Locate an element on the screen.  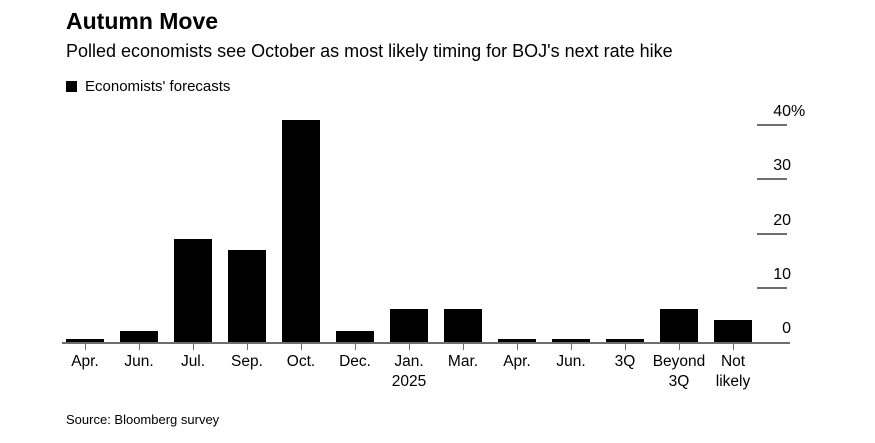
x-axis-label: Sep. is located at coordinates (247, 362).